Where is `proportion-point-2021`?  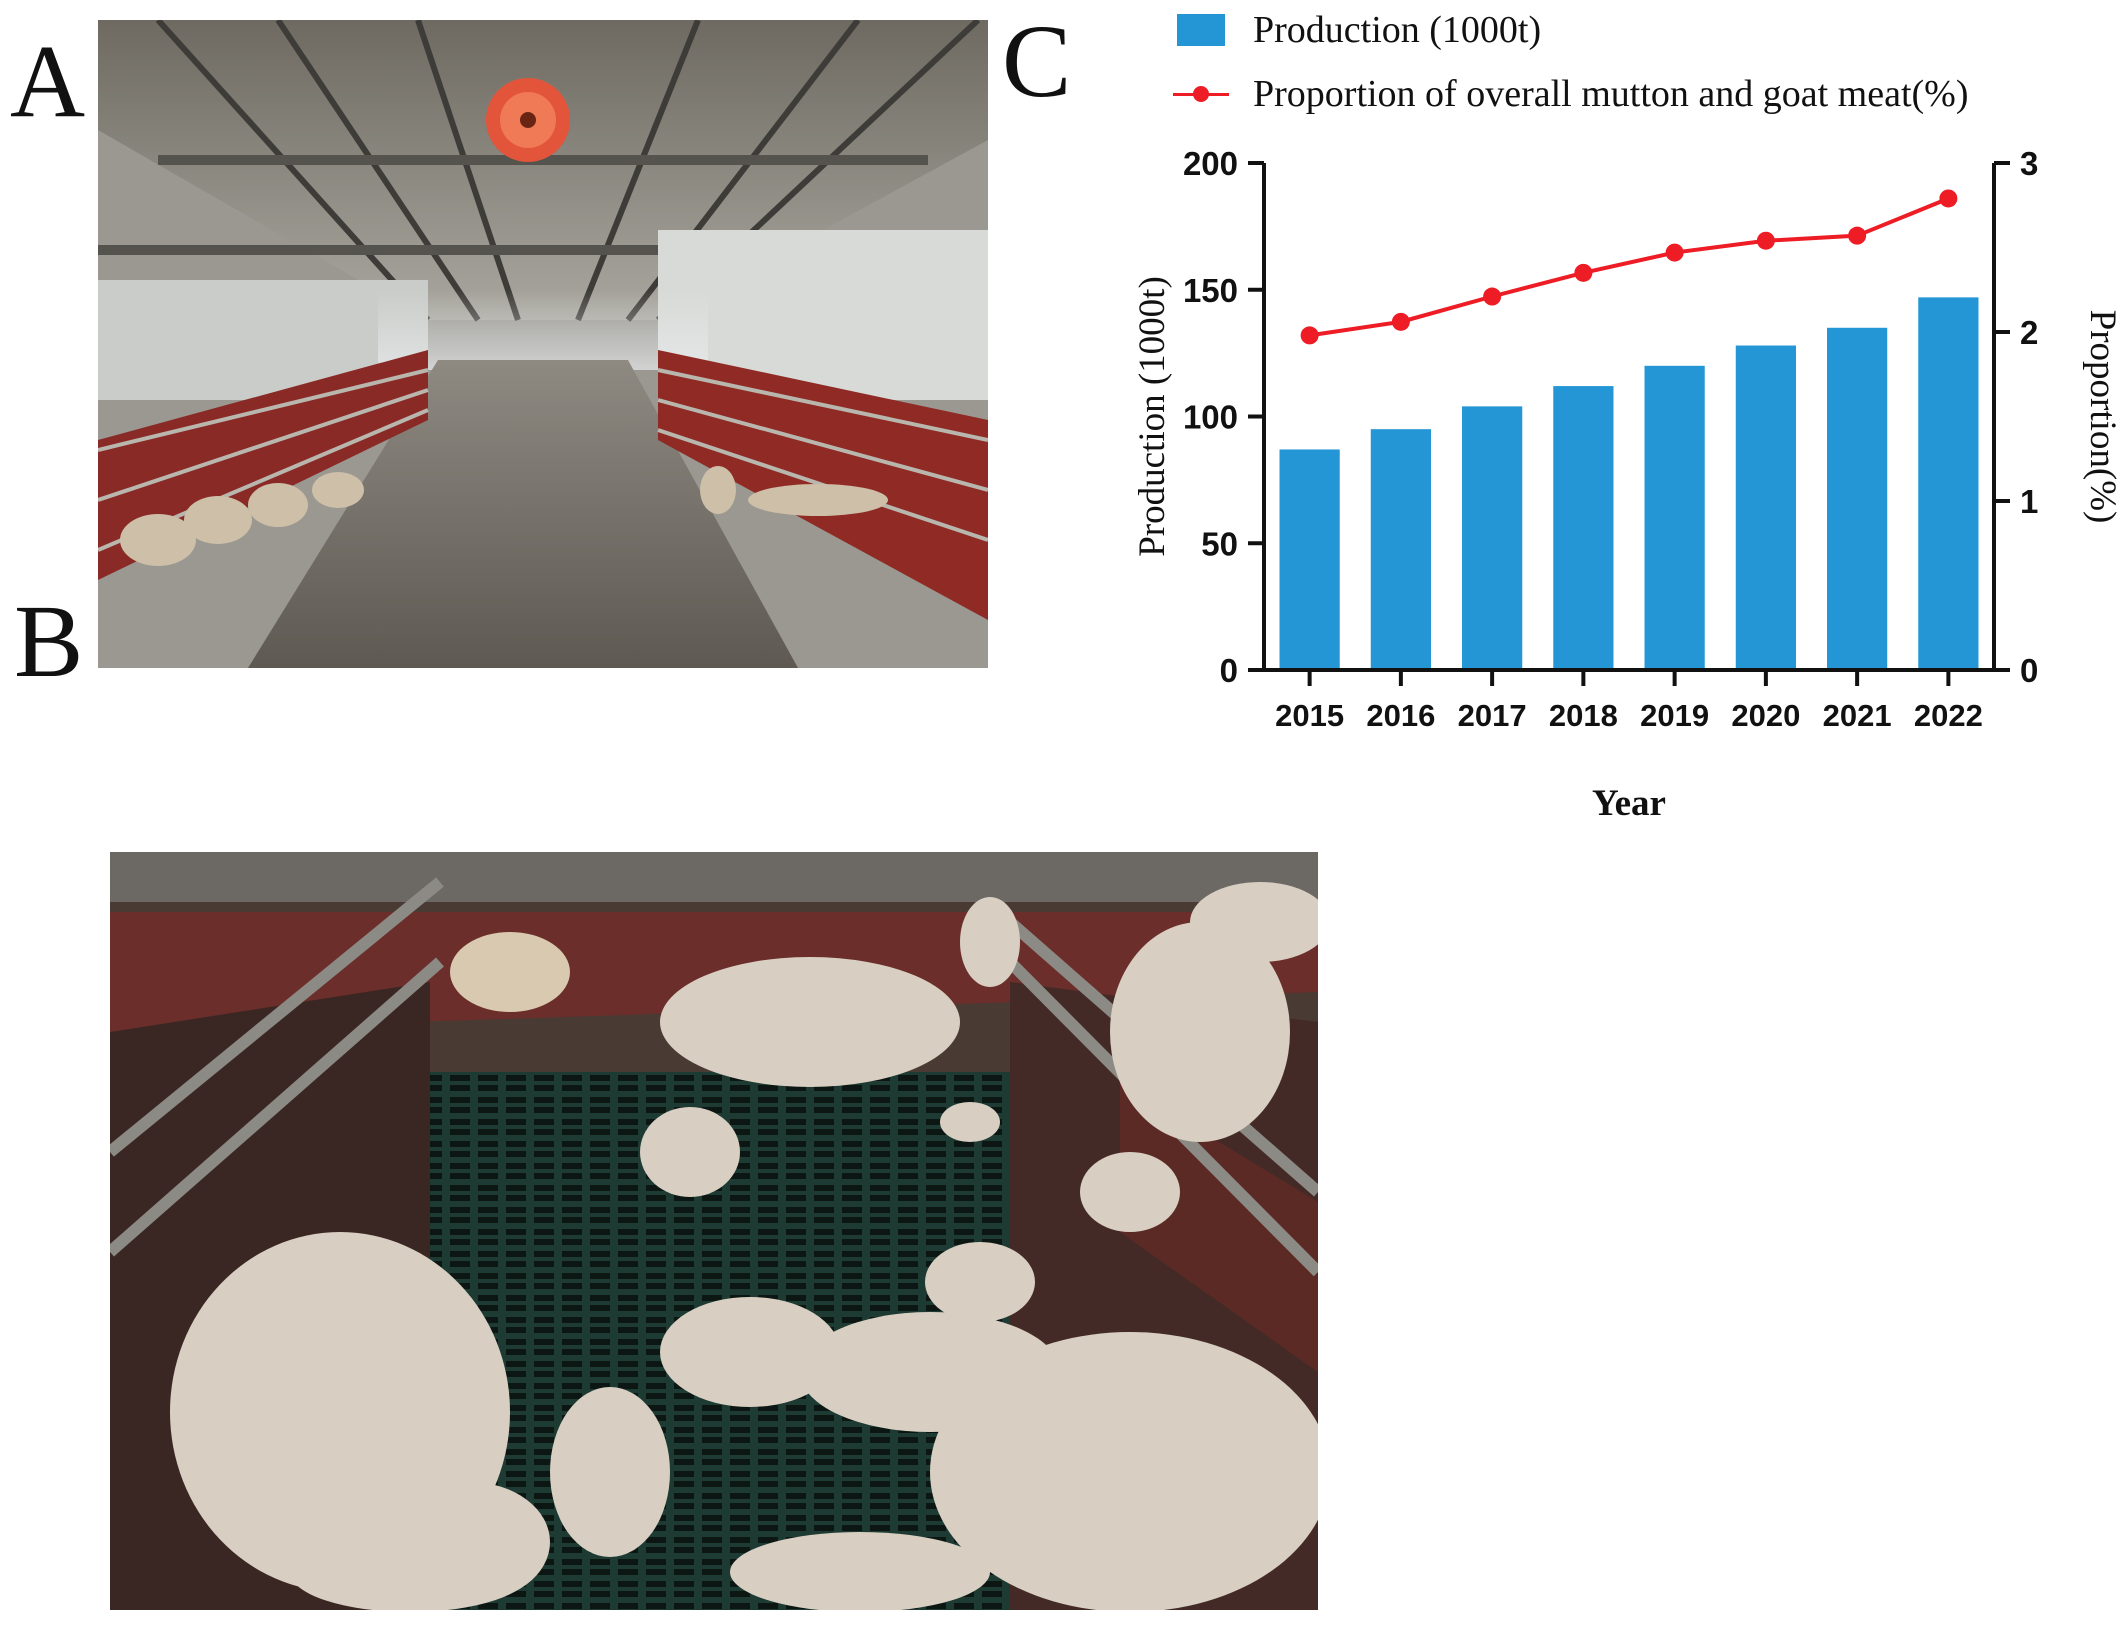
proportion-point-2021 is located at coordinates (1857, 235).